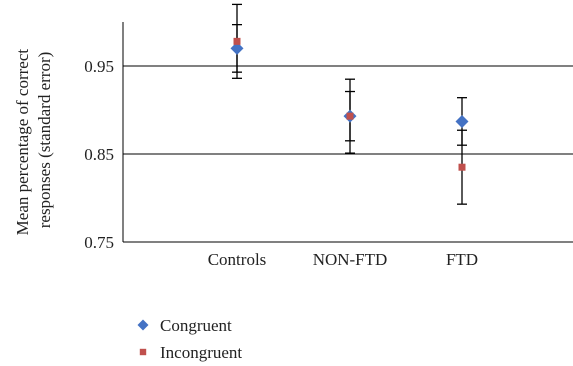 This screenshot has width=573, height=366. Describe the element at coordinates (350, 259) in the screenshot. I see `x-tick-label: NON-FTD` at that location.